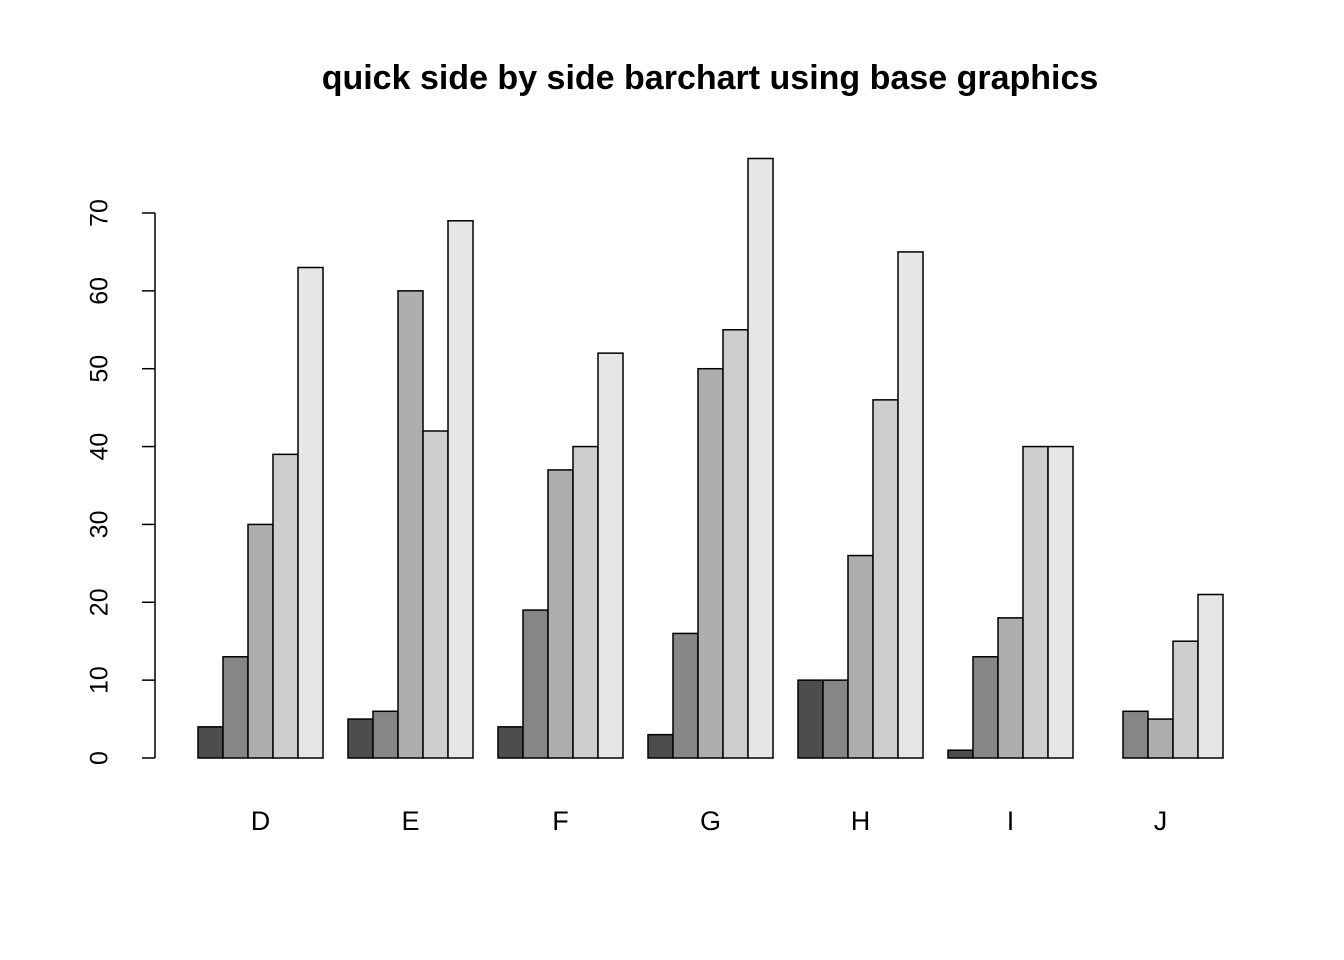  Describe the element at coordinates (861, 821) in the screenshot. I see `x-tick-label: H` at that location.